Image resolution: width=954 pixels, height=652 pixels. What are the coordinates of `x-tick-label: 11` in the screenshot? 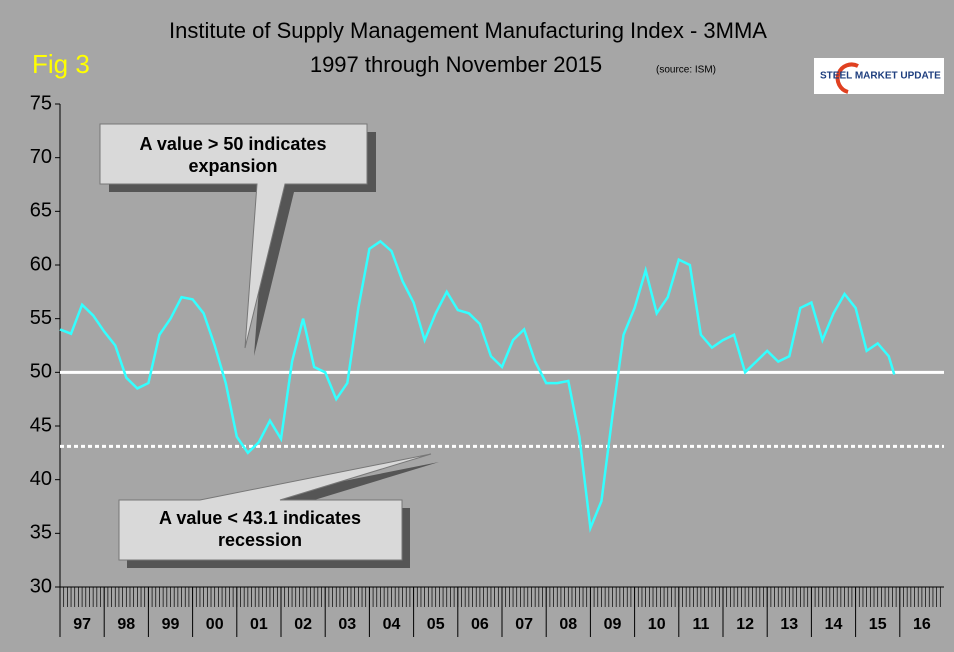 It's located at (700, 624).